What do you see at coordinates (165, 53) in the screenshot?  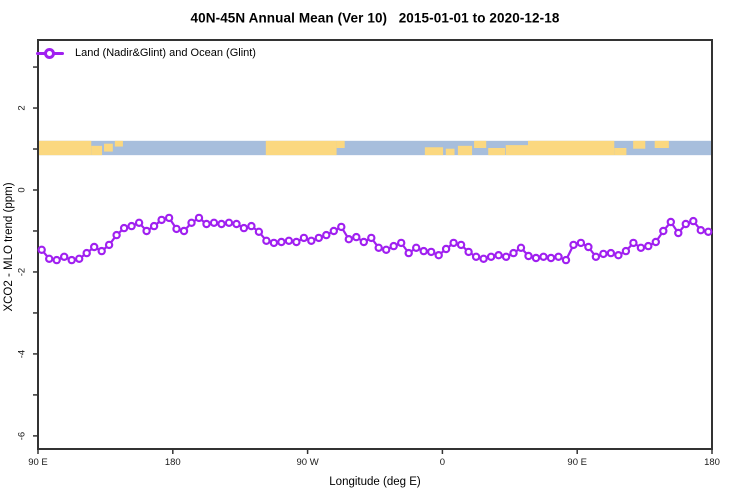 I see `legend-label: Land (Nadir&Glint) and Ocean (Glint)` at bounding box center [165, 53].